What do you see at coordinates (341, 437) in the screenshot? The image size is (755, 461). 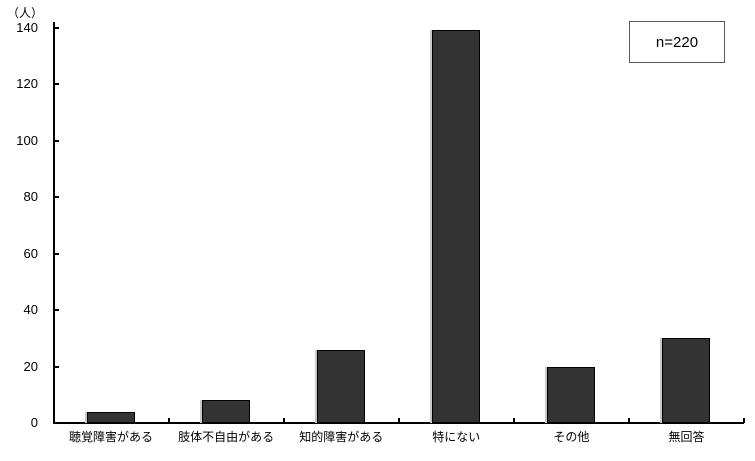 I see `x-category-label: 知的障害がある` at bounding box center [341, 437].